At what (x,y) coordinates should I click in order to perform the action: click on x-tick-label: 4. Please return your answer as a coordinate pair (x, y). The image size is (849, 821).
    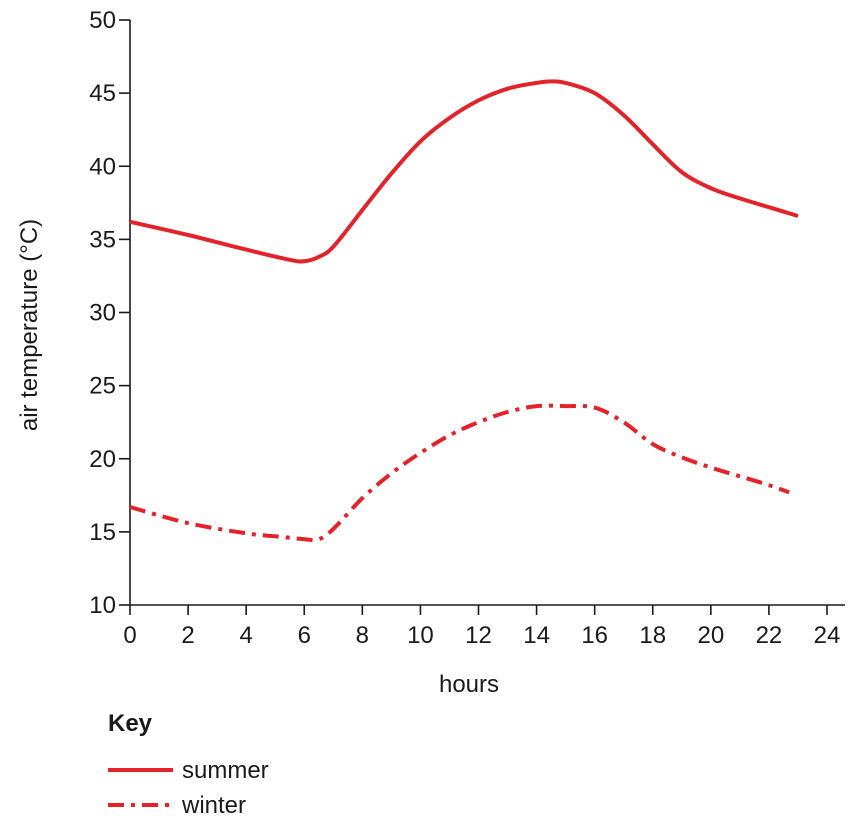
    Looking at the image, I should click on (245, 635).